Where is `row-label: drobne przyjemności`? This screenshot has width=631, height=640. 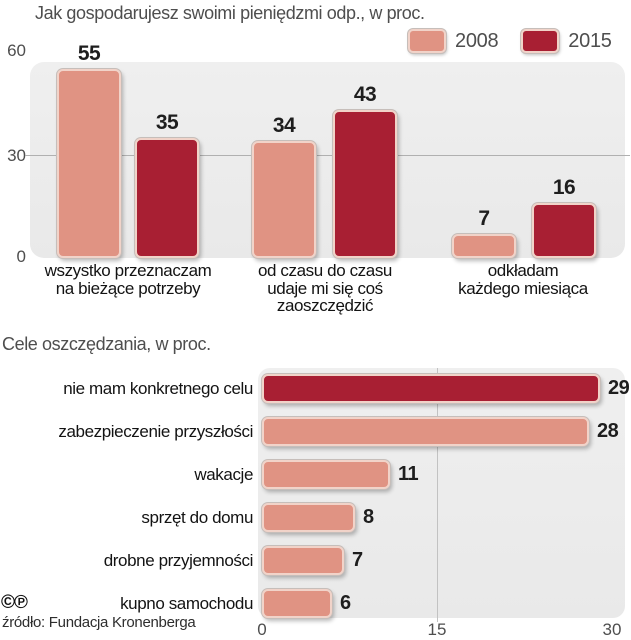
row-label: drobne przyjemności is located at coordinates (178, 560).